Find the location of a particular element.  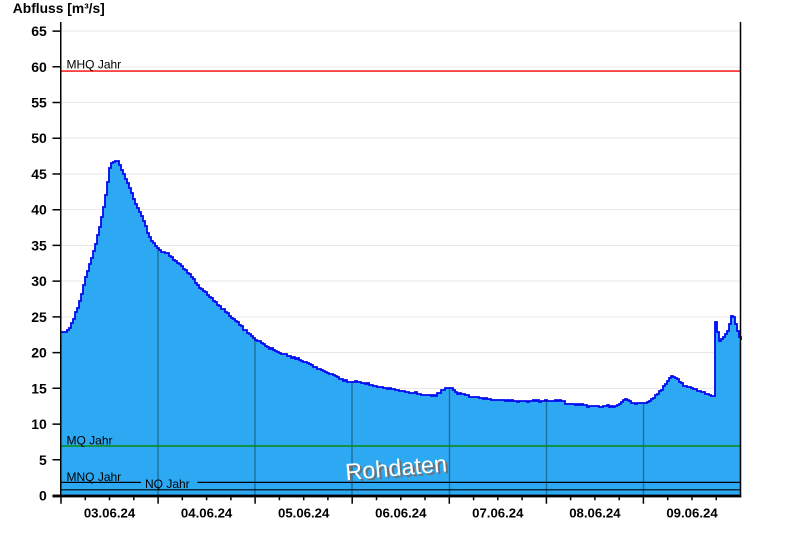

svg-text: 20 is located at coordinates (39, 353).